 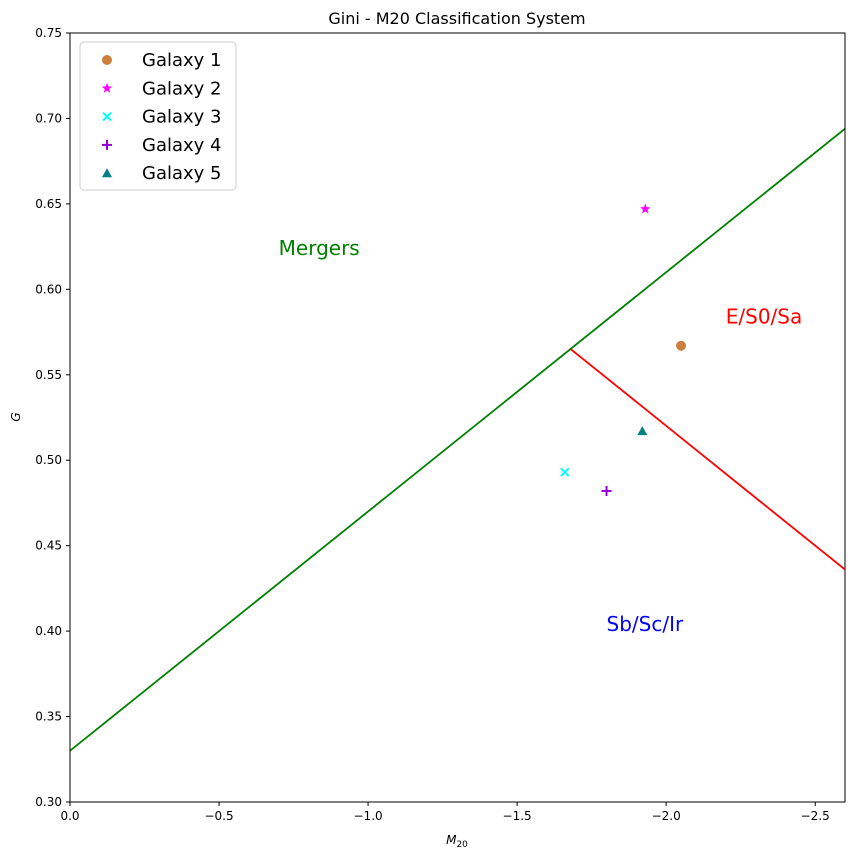 I want to click on region-label: Mergers, so click(x=319, y=248).